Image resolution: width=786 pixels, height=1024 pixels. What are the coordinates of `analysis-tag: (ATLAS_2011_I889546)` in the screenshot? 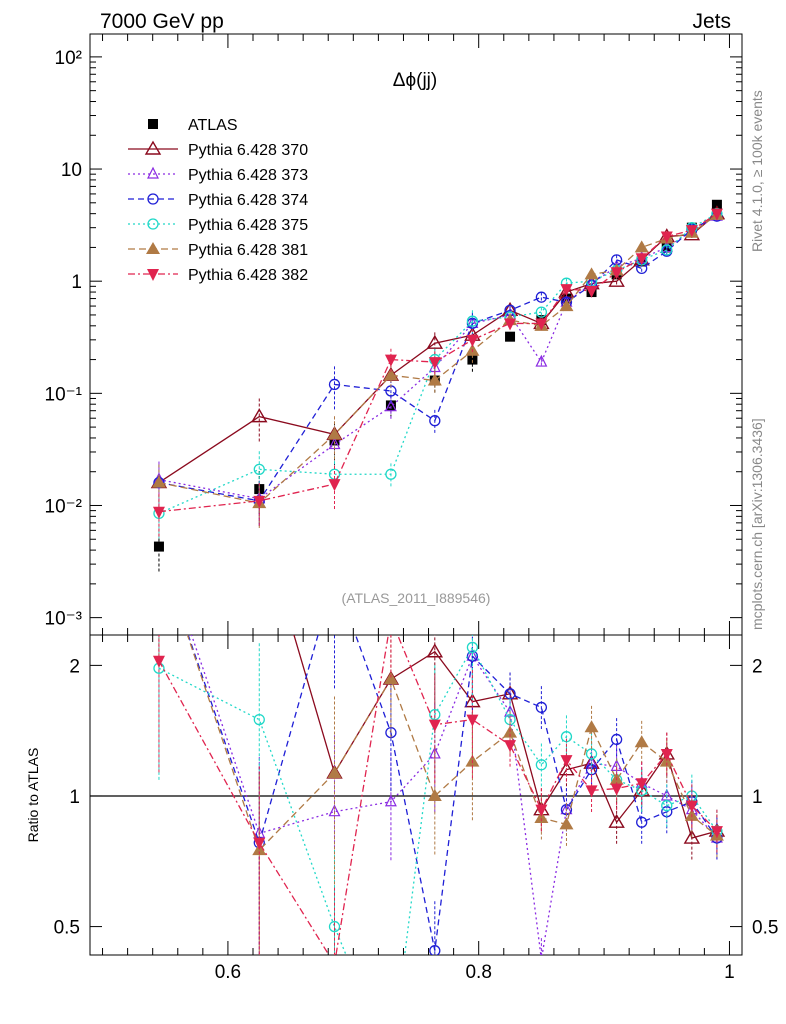 It's located at (416, 598).